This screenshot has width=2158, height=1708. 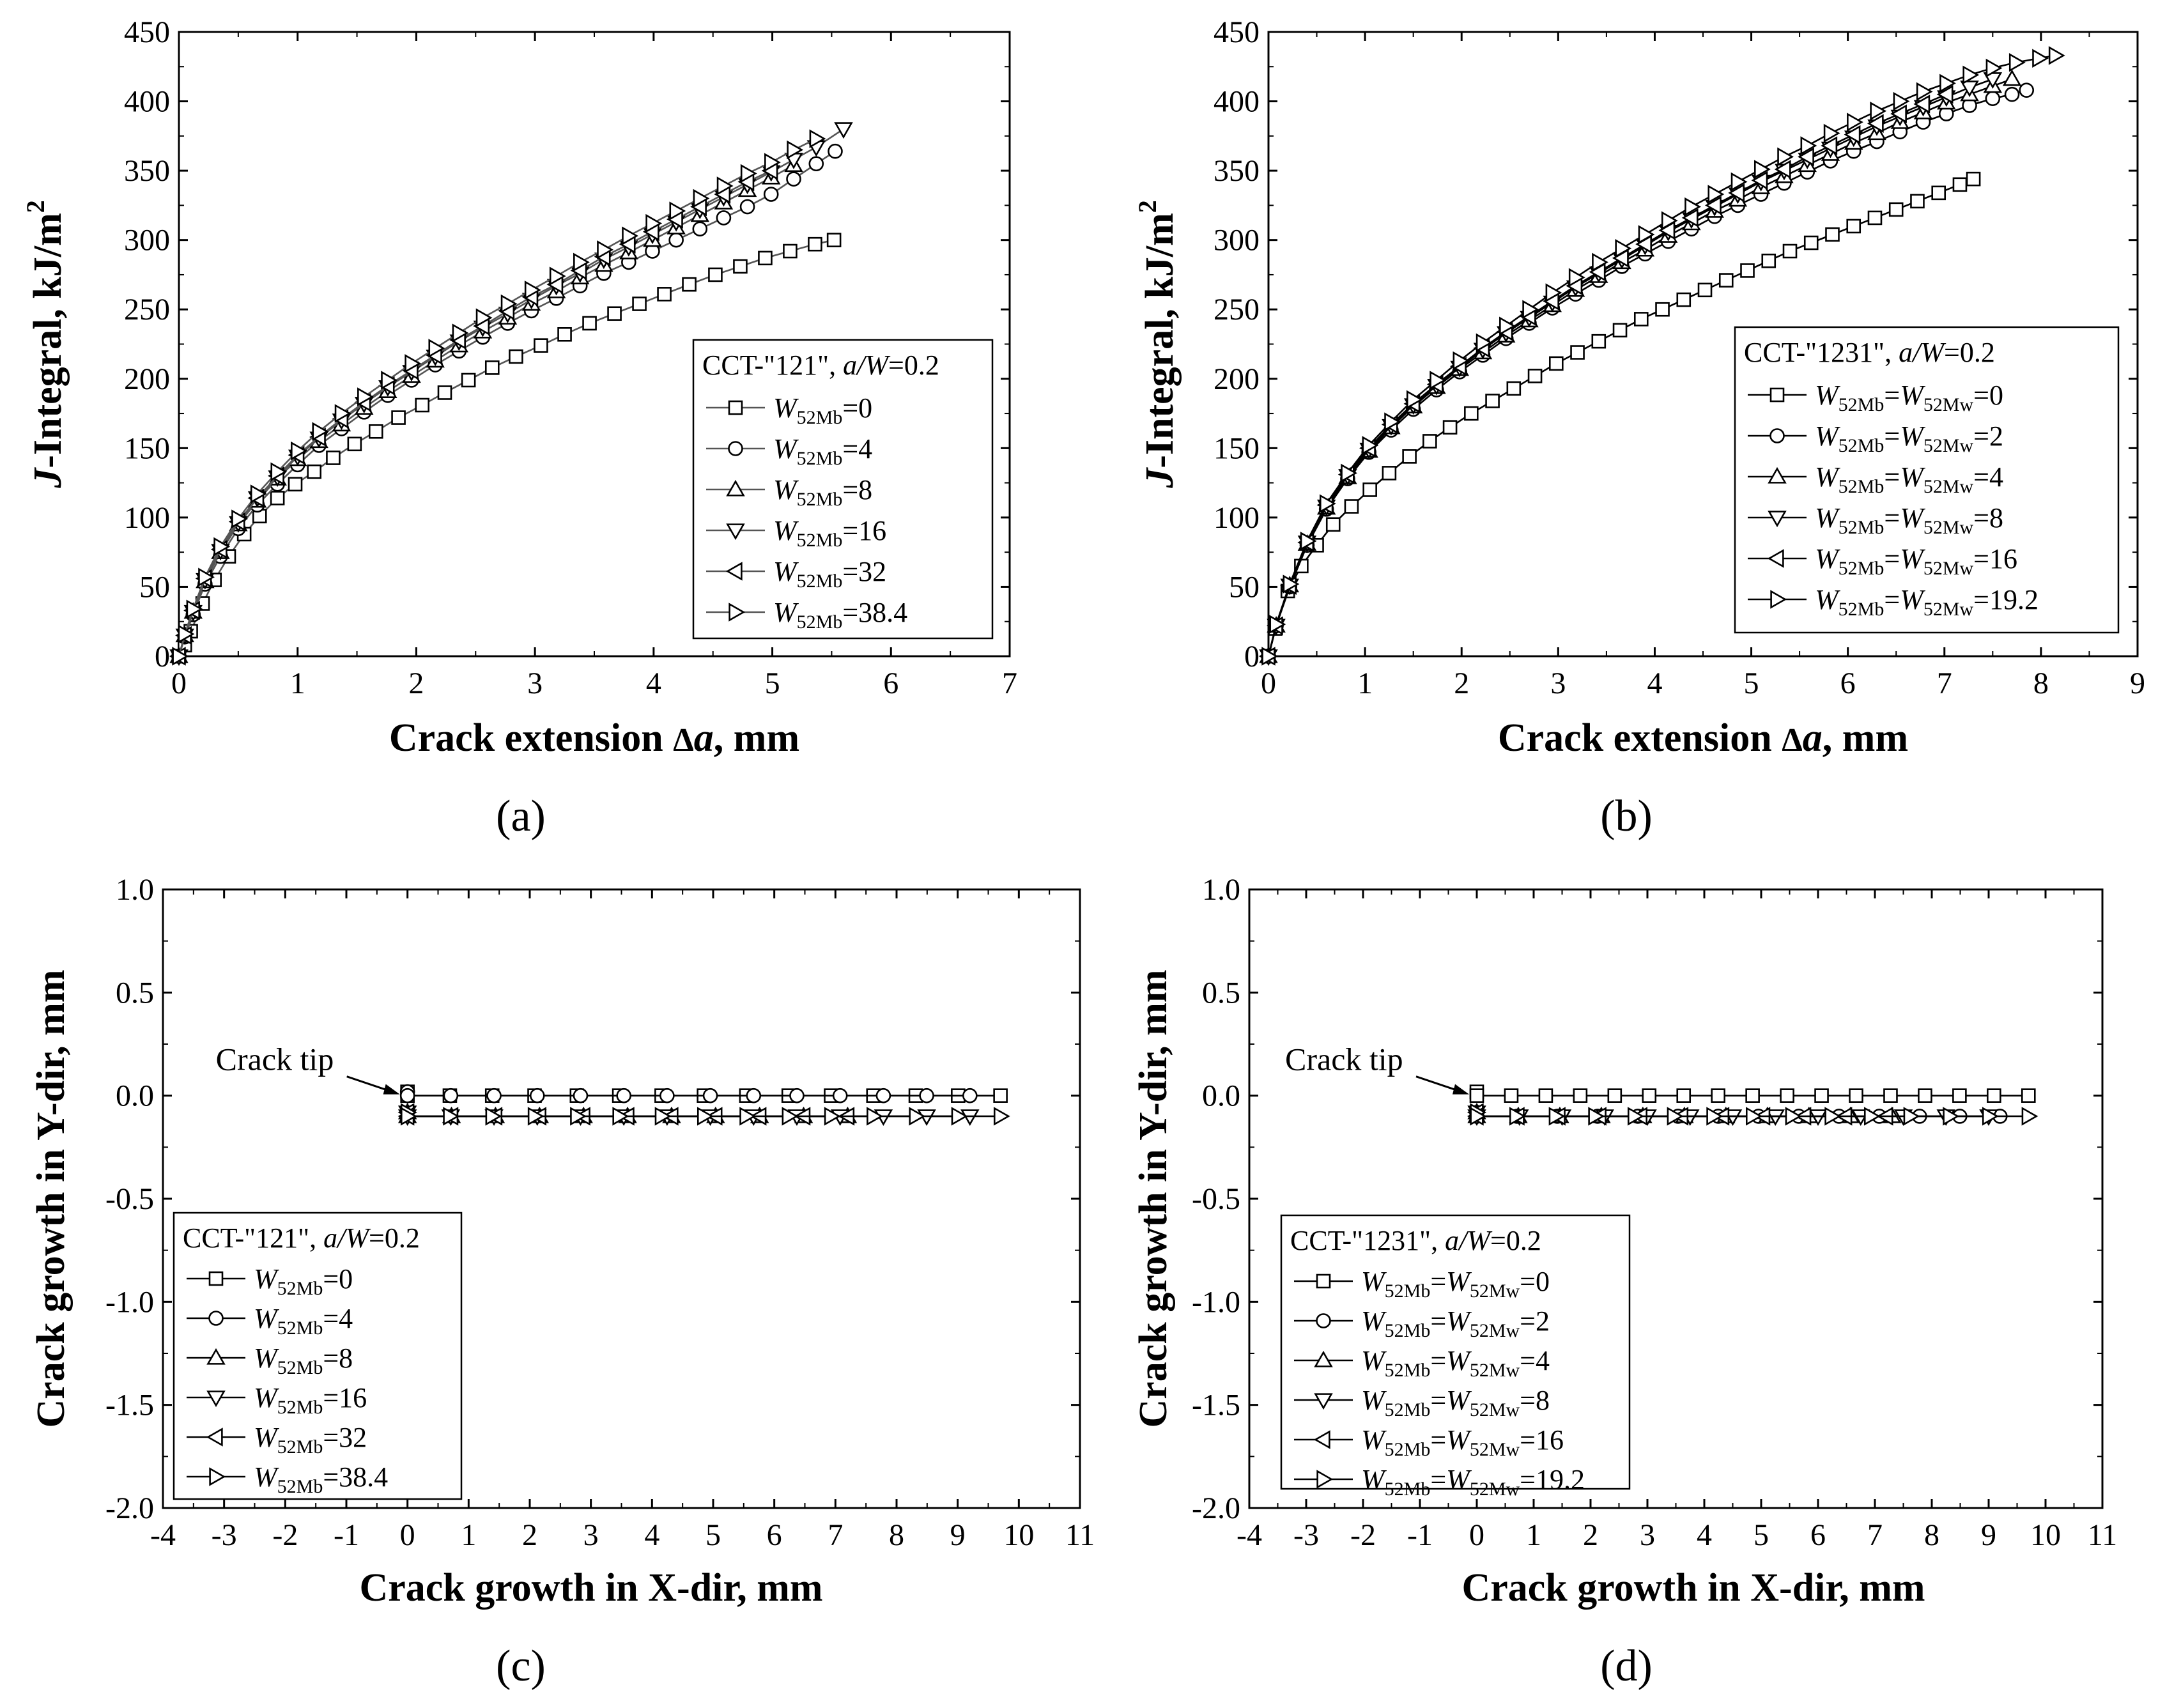 What do you see at coordinates (277, 1440) in the screenshot?
I see `legend-entry: W52Mb=32` at bounding box center [277, 1440].